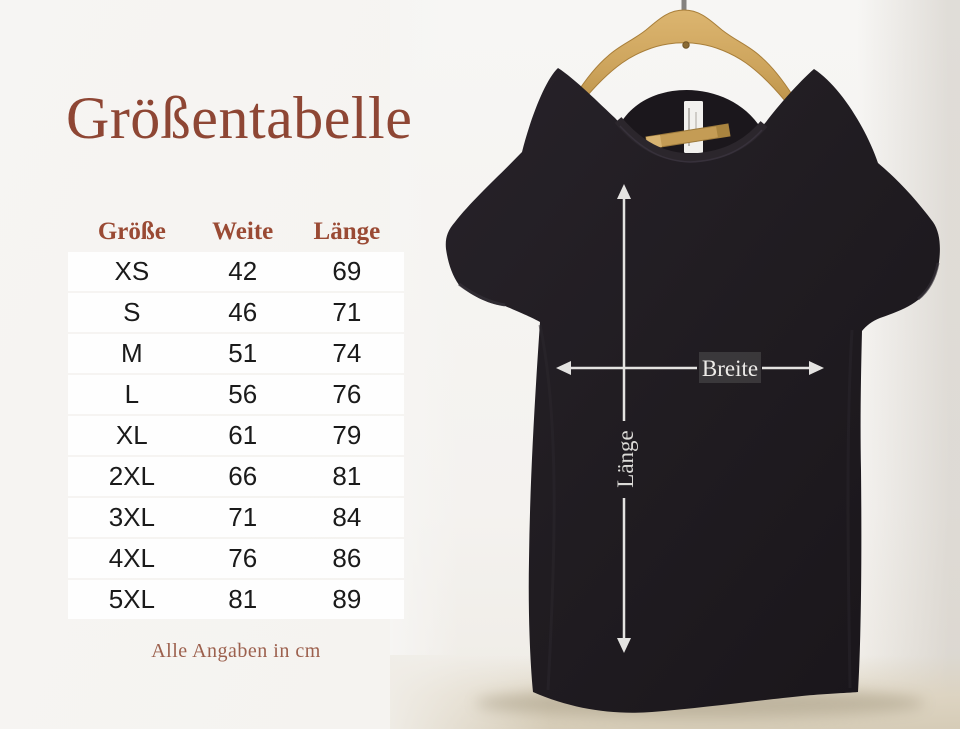  I want to click on table-row: 5XL 81 89, so click(236, 599).